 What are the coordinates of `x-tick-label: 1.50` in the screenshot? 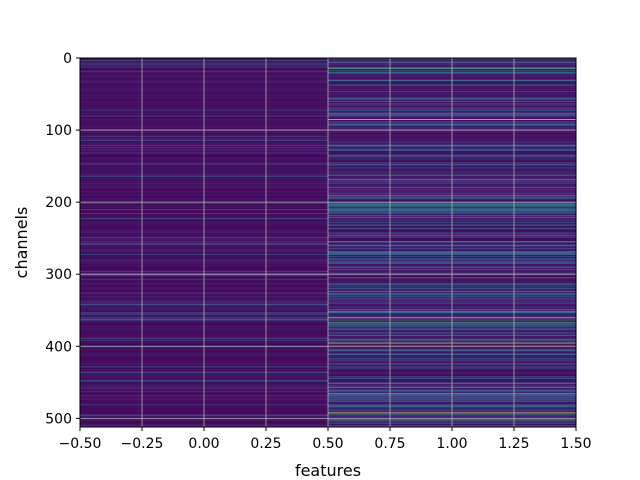 It's located at (575, 444).